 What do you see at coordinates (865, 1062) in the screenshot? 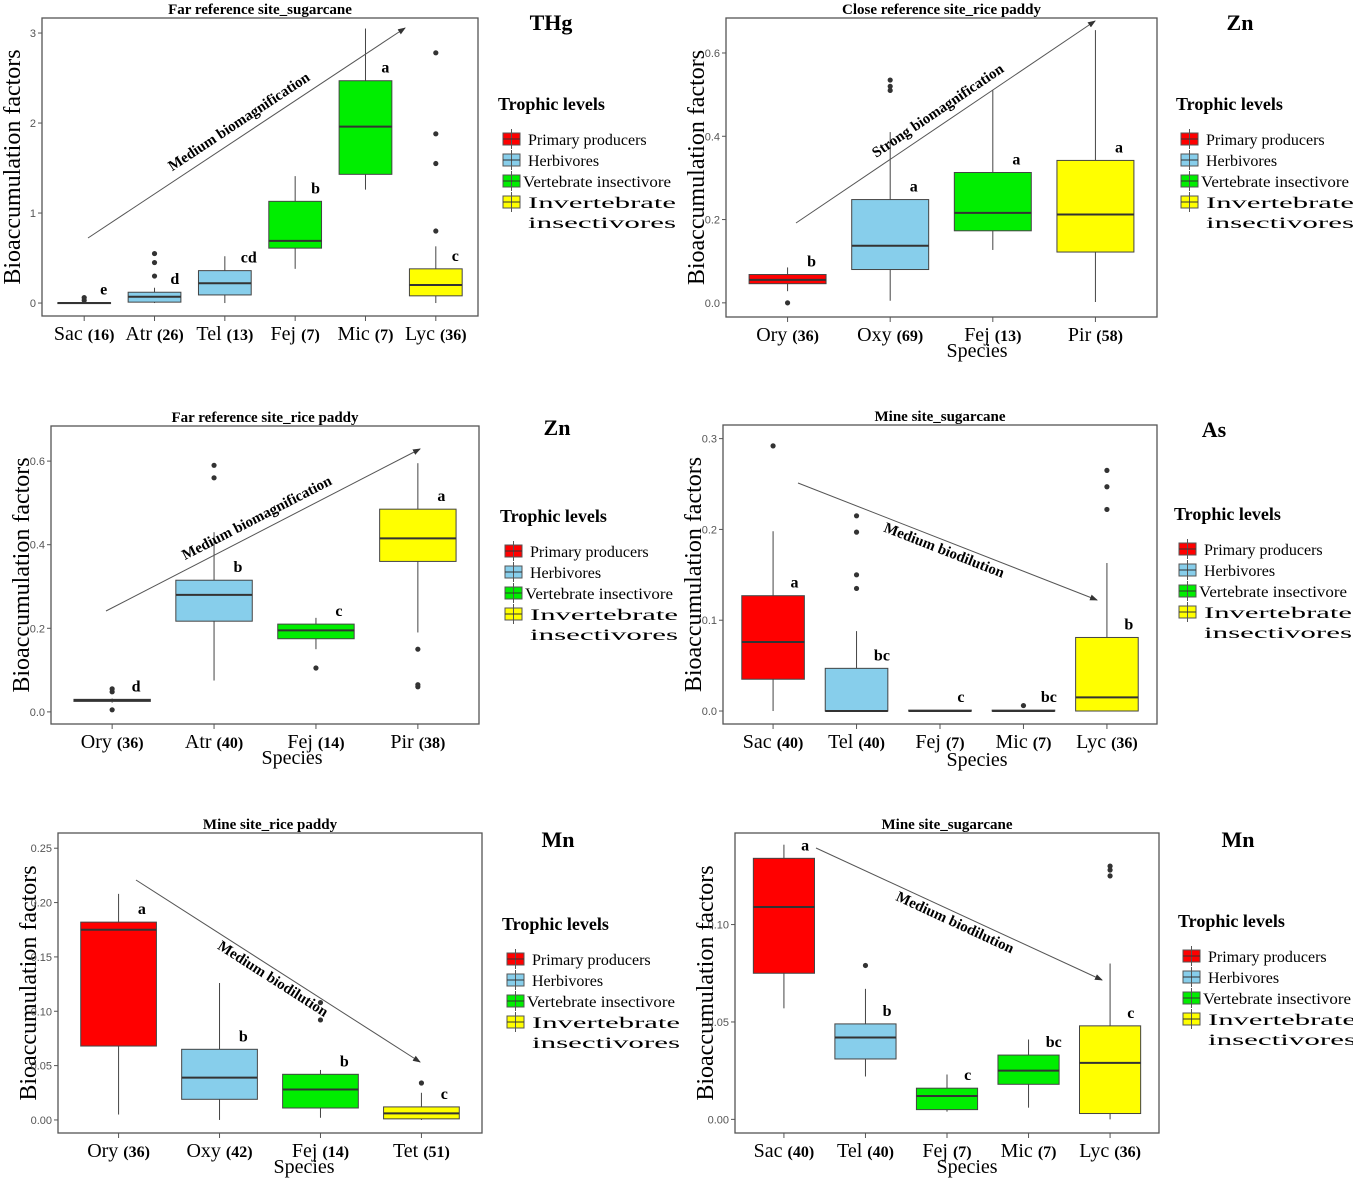
I see `box-tel: b Tel (40)` at bounding box center [865, 1062].